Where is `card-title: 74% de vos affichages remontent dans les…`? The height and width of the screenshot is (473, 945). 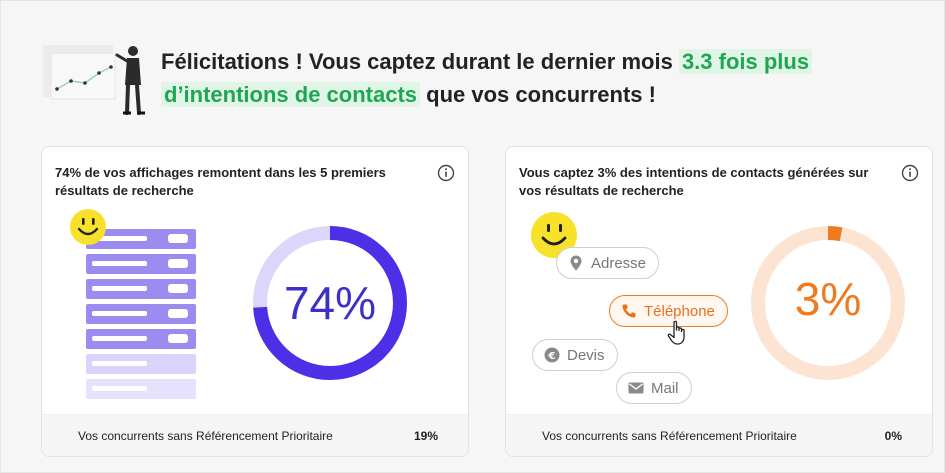 card-title: 74% de vos affichages remontent dans les… is located at coordinates (220, 181).